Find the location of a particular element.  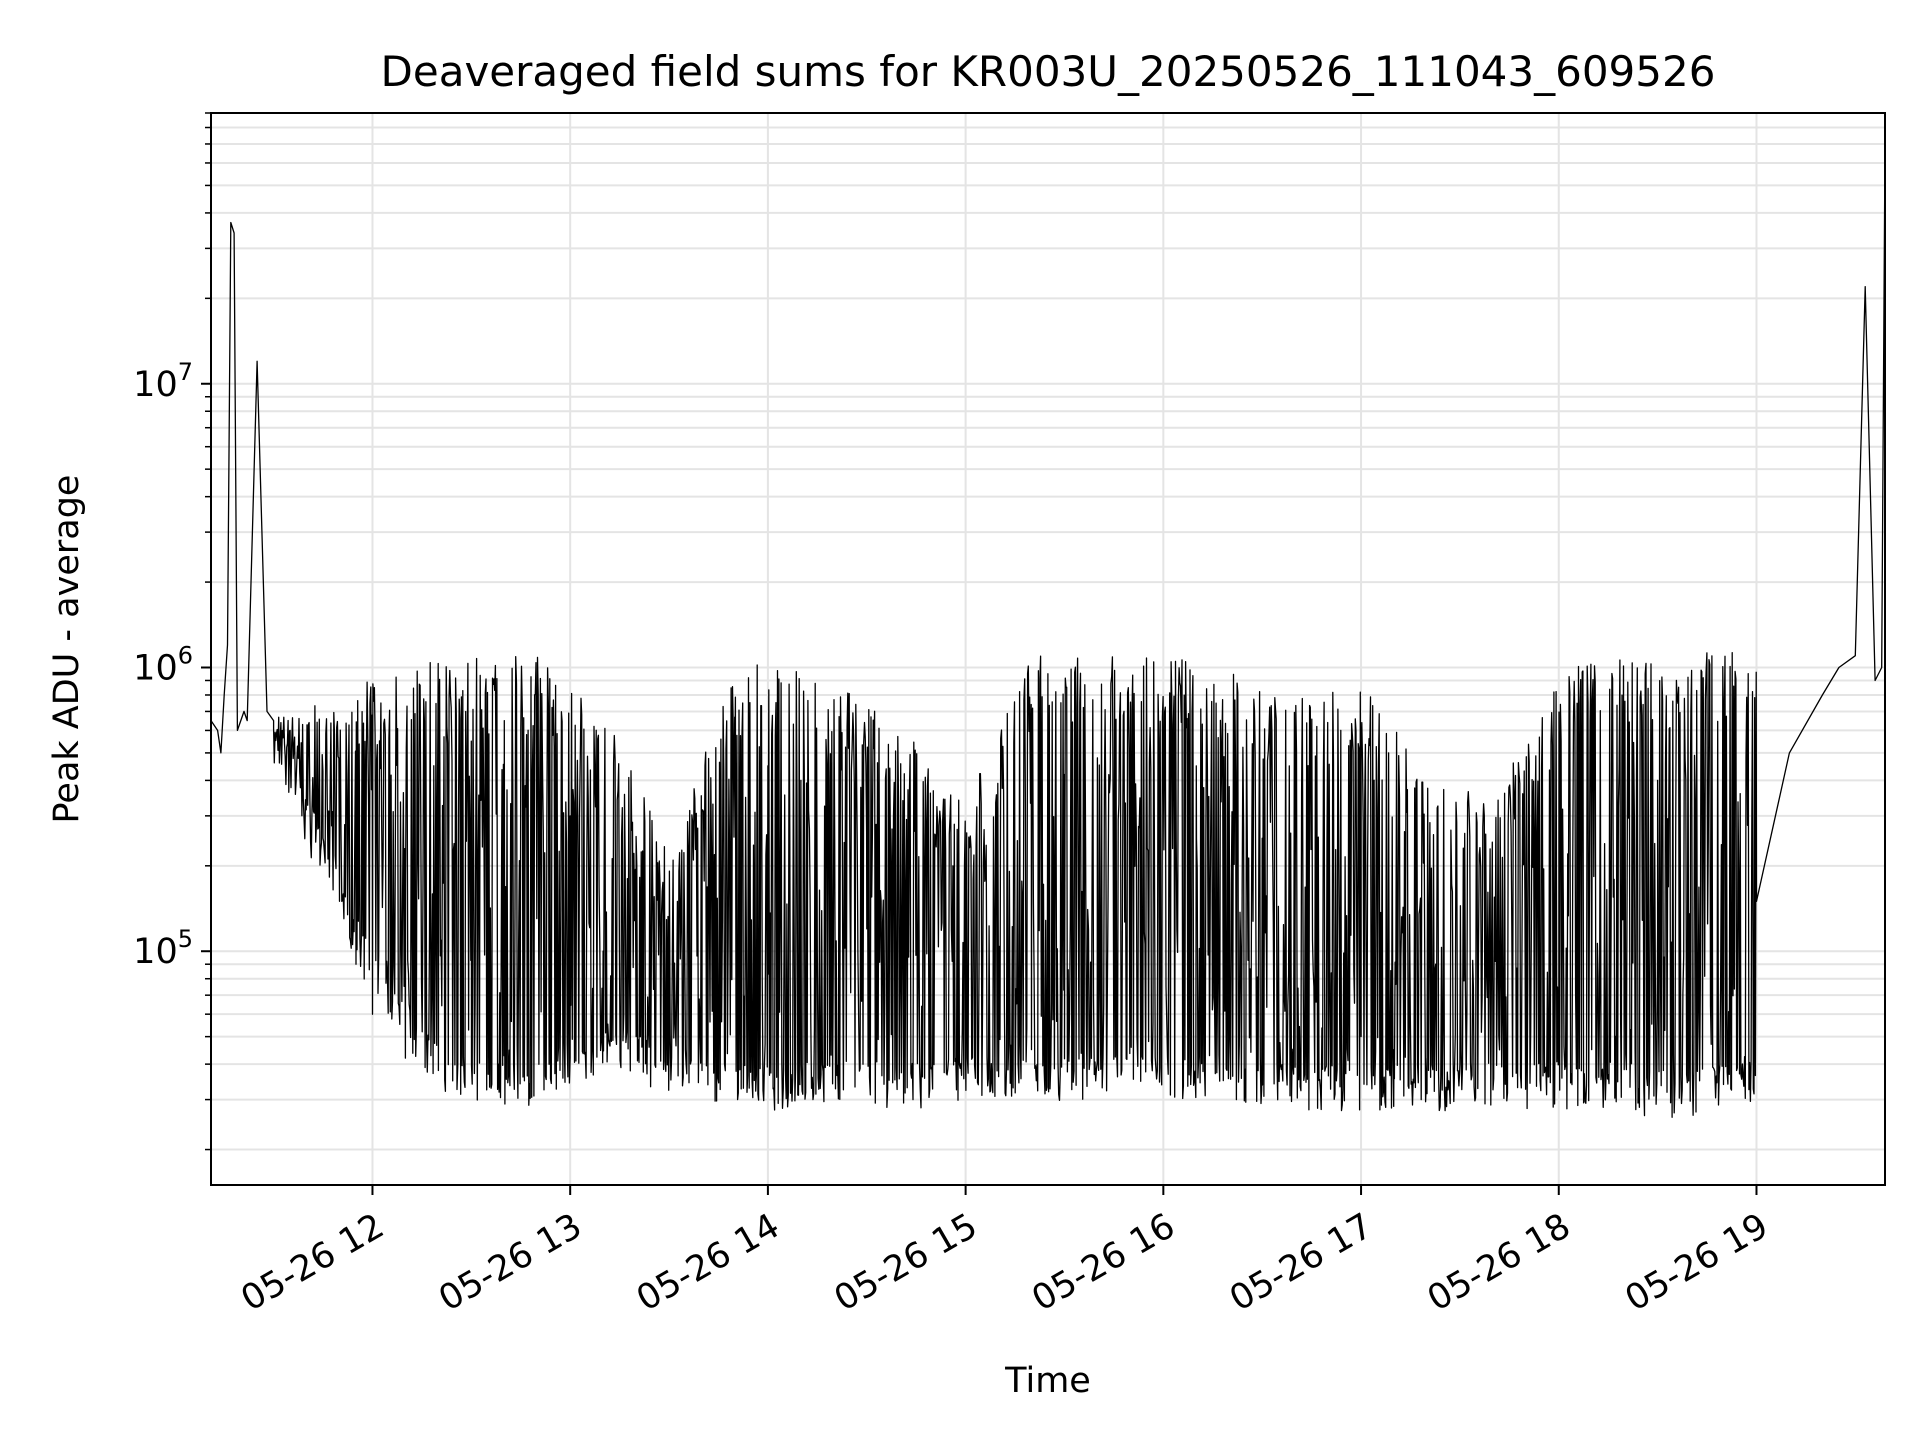

y-tick-label: 10⁶ is located at coordinates (163, 664).